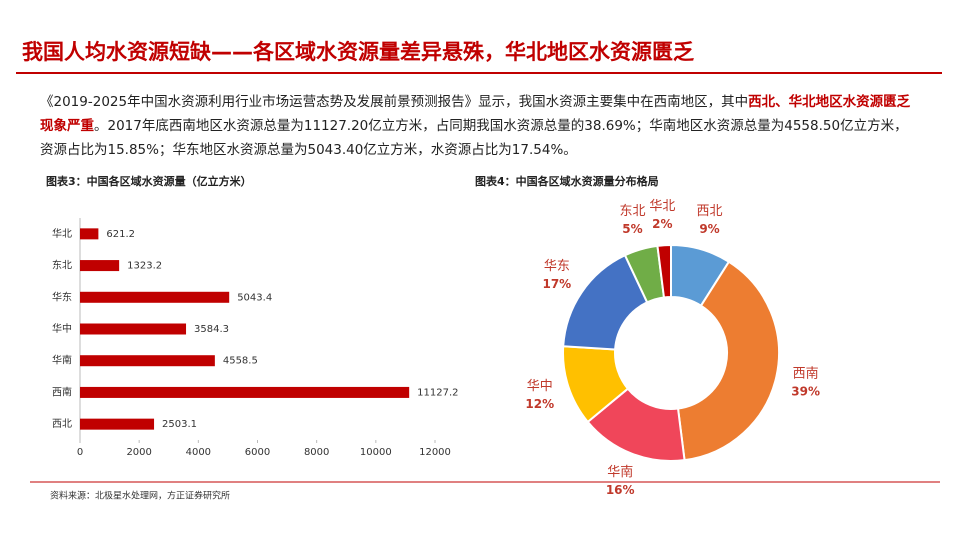  I want to click on slice-label: 西北, so click(709, 211).